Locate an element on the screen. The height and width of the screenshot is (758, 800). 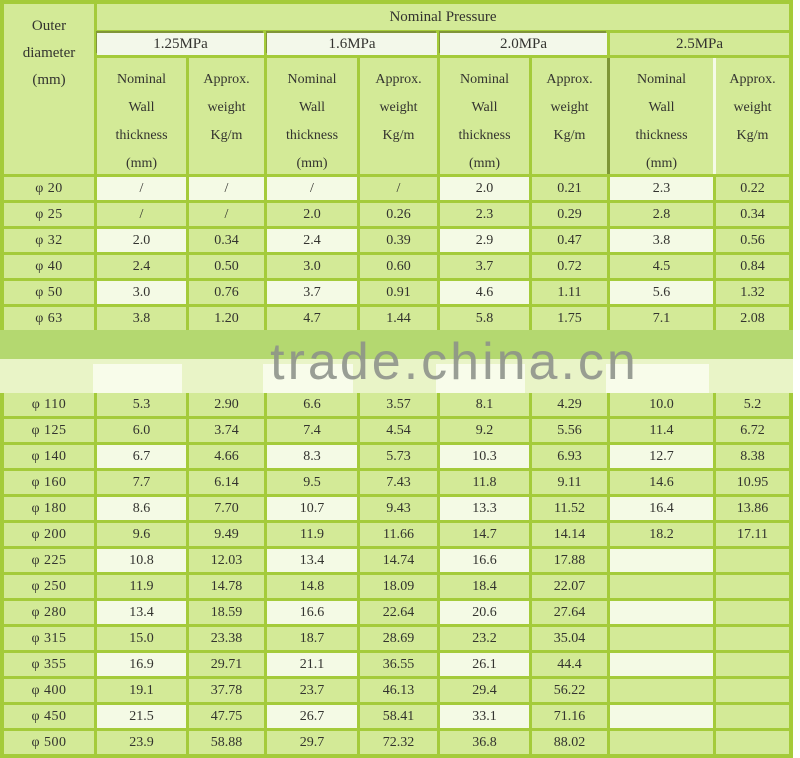
wall-thickness-cell: 14.8 is located at coordinates (312, 586).